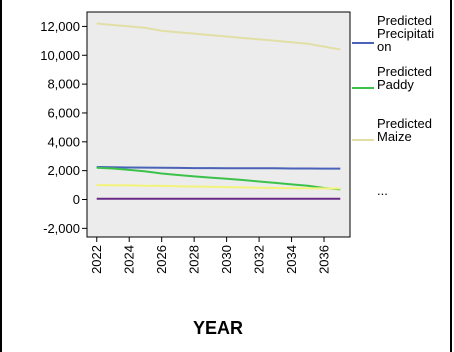  Describe the element at coordinates (63, 84) in the screenshot. I see `y-tick-label: 8,000` at that location.